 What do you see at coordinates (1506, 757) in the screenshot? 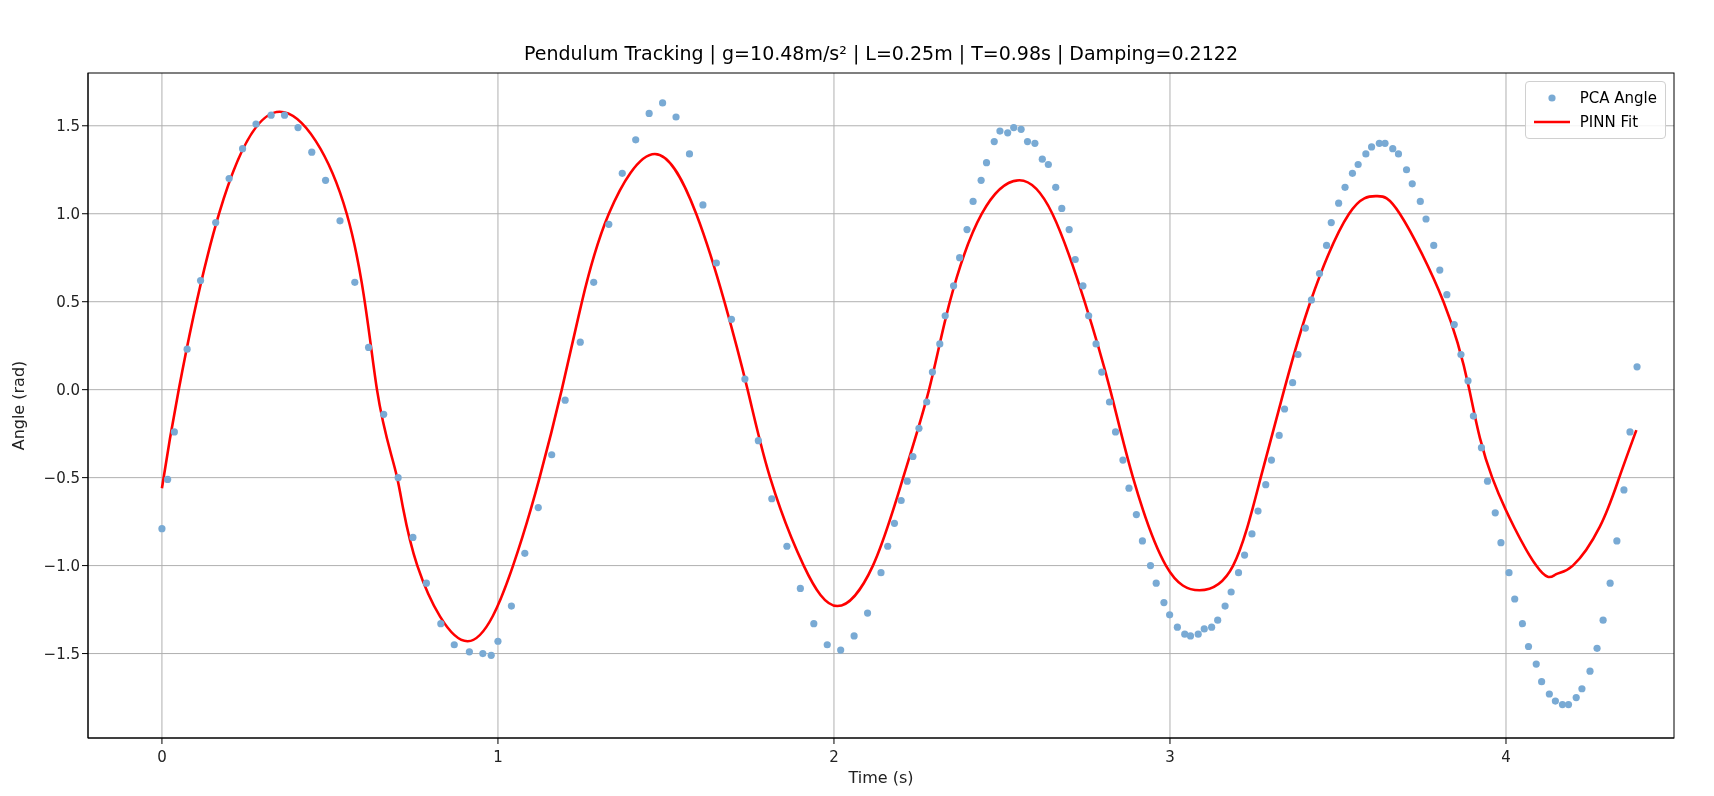
I see `x-tick-label: 4` at bounding box center [1506, 757].